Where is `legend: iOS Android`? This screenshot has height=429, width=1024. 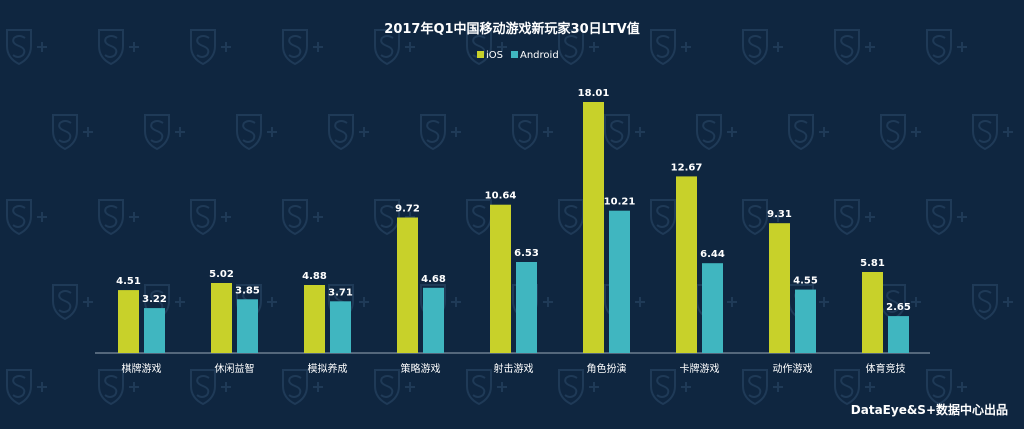
legend: iOS Android is located at coordinates (518, 55).